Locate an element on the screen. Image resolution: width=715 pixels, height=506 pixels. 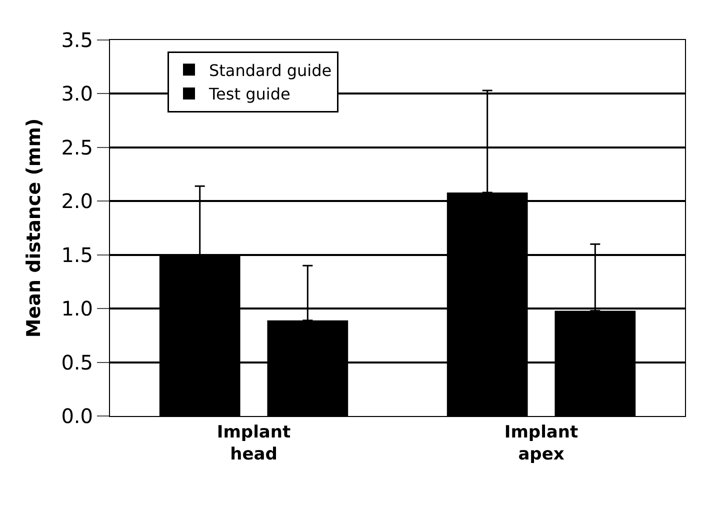
y-tick-label: 0.5 is located at coordinates (77, 362).